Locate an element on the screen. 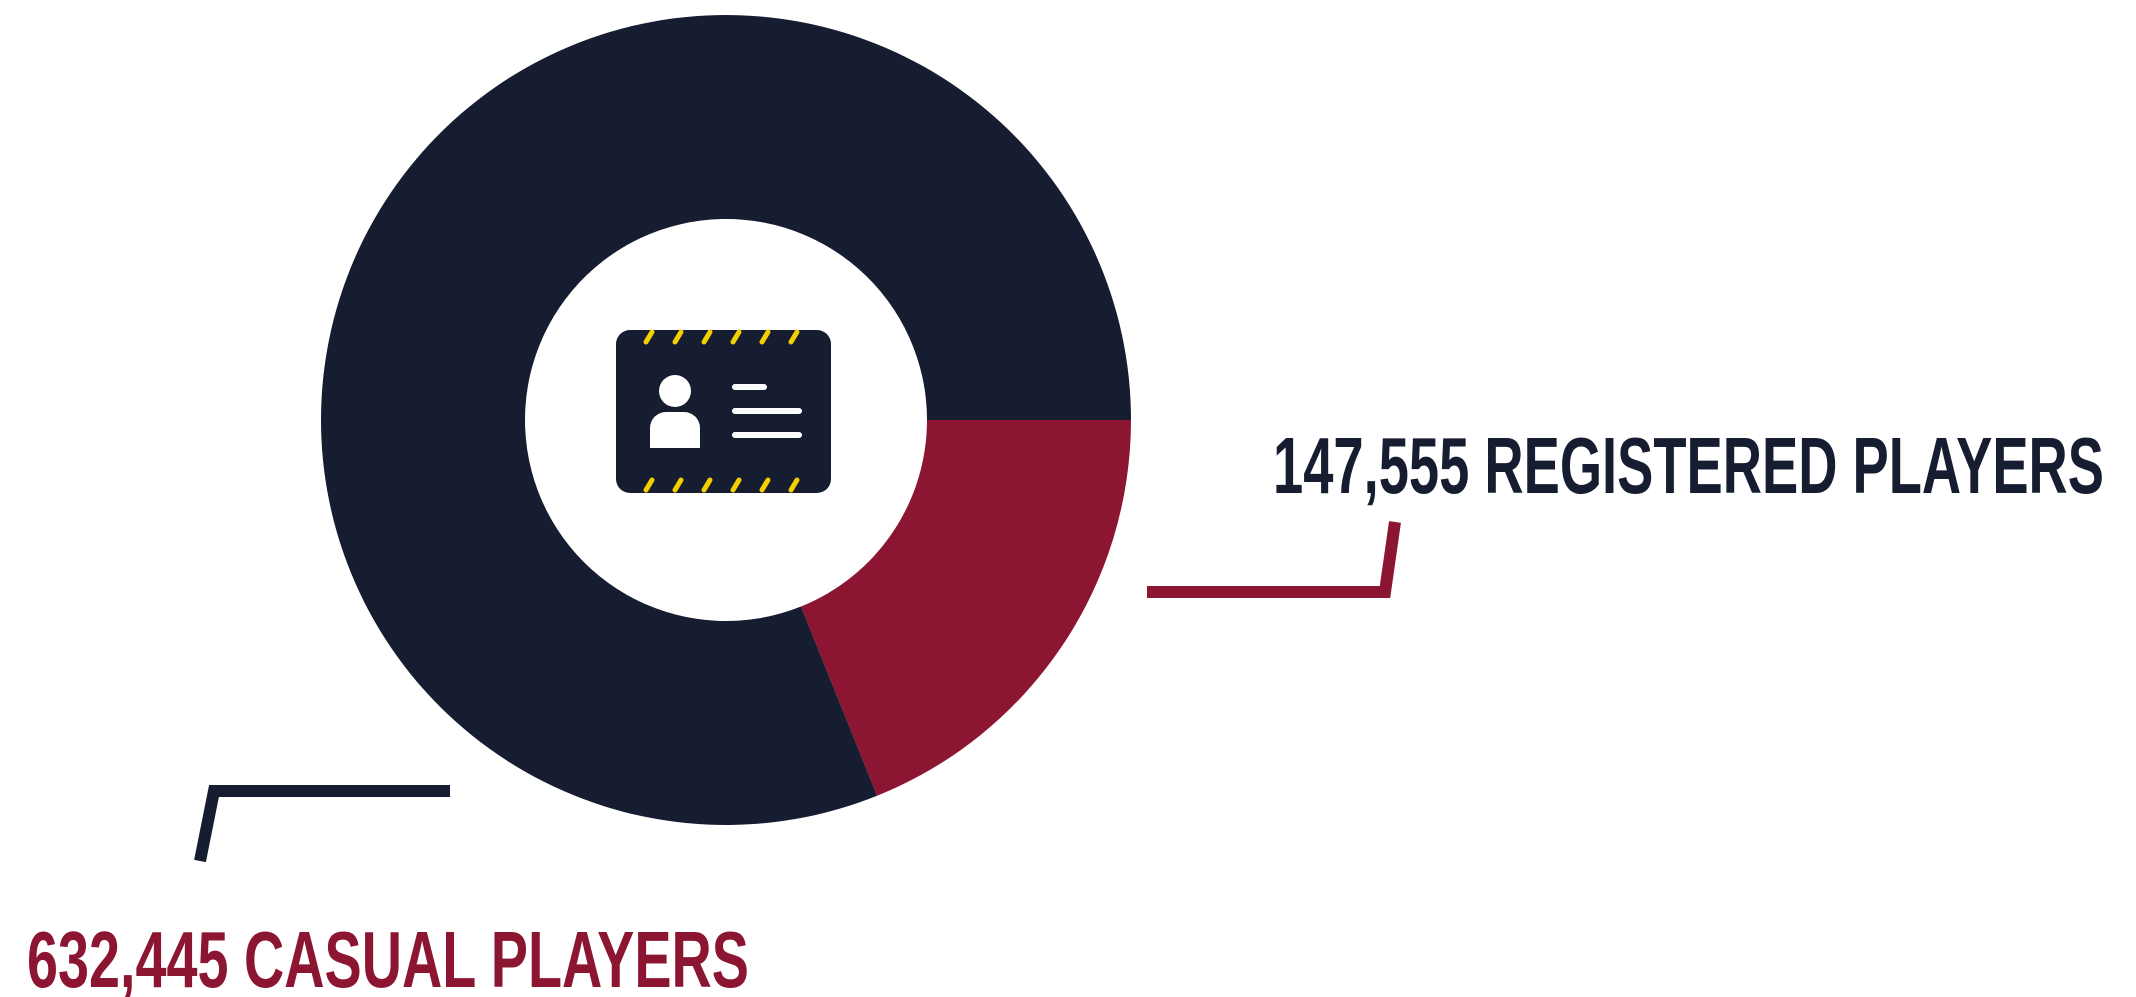 This screenshot has width=2136, height=997. category-label: CASUAL PLAYERS is located at coordinates (496, 956).